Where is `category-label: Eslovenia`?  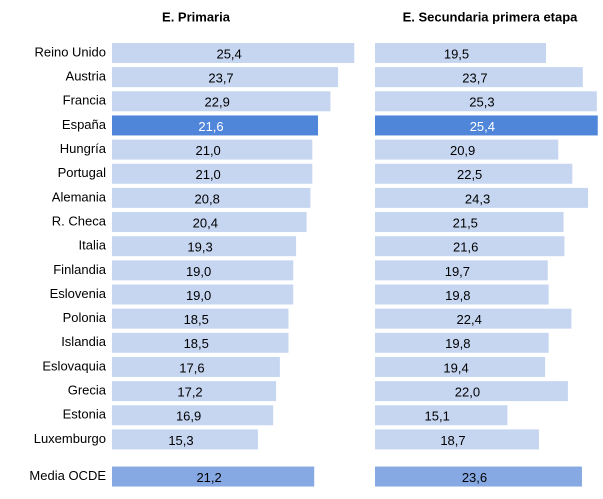
category-label: Eslovenia is located at coordinates (78, 293).